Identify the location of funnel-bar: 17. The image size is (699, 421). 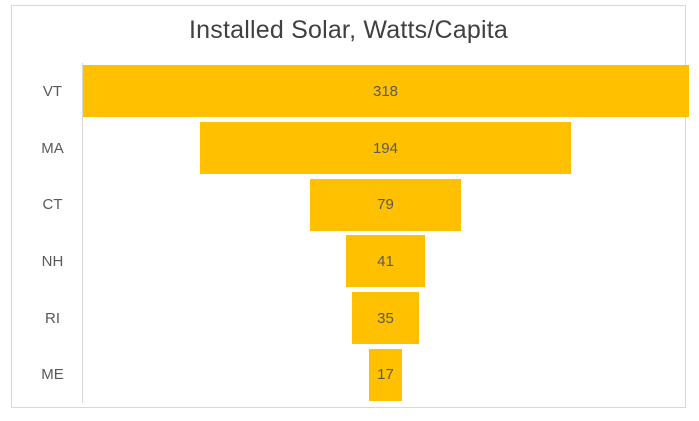
(385, 374).